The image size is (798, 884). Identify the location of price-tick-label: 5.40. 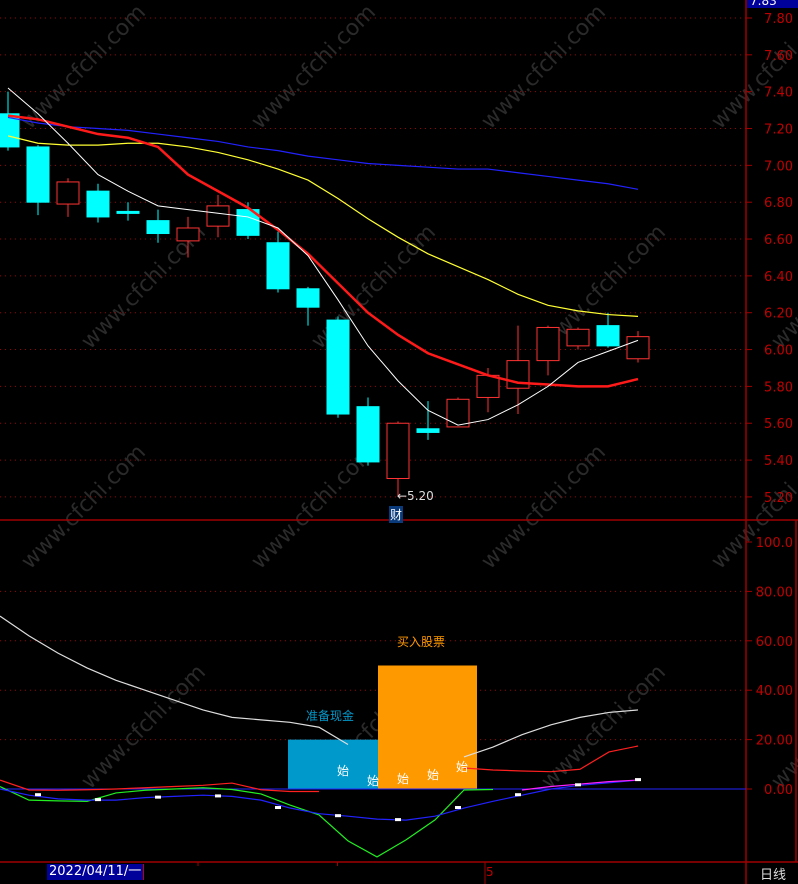
(778, 461).